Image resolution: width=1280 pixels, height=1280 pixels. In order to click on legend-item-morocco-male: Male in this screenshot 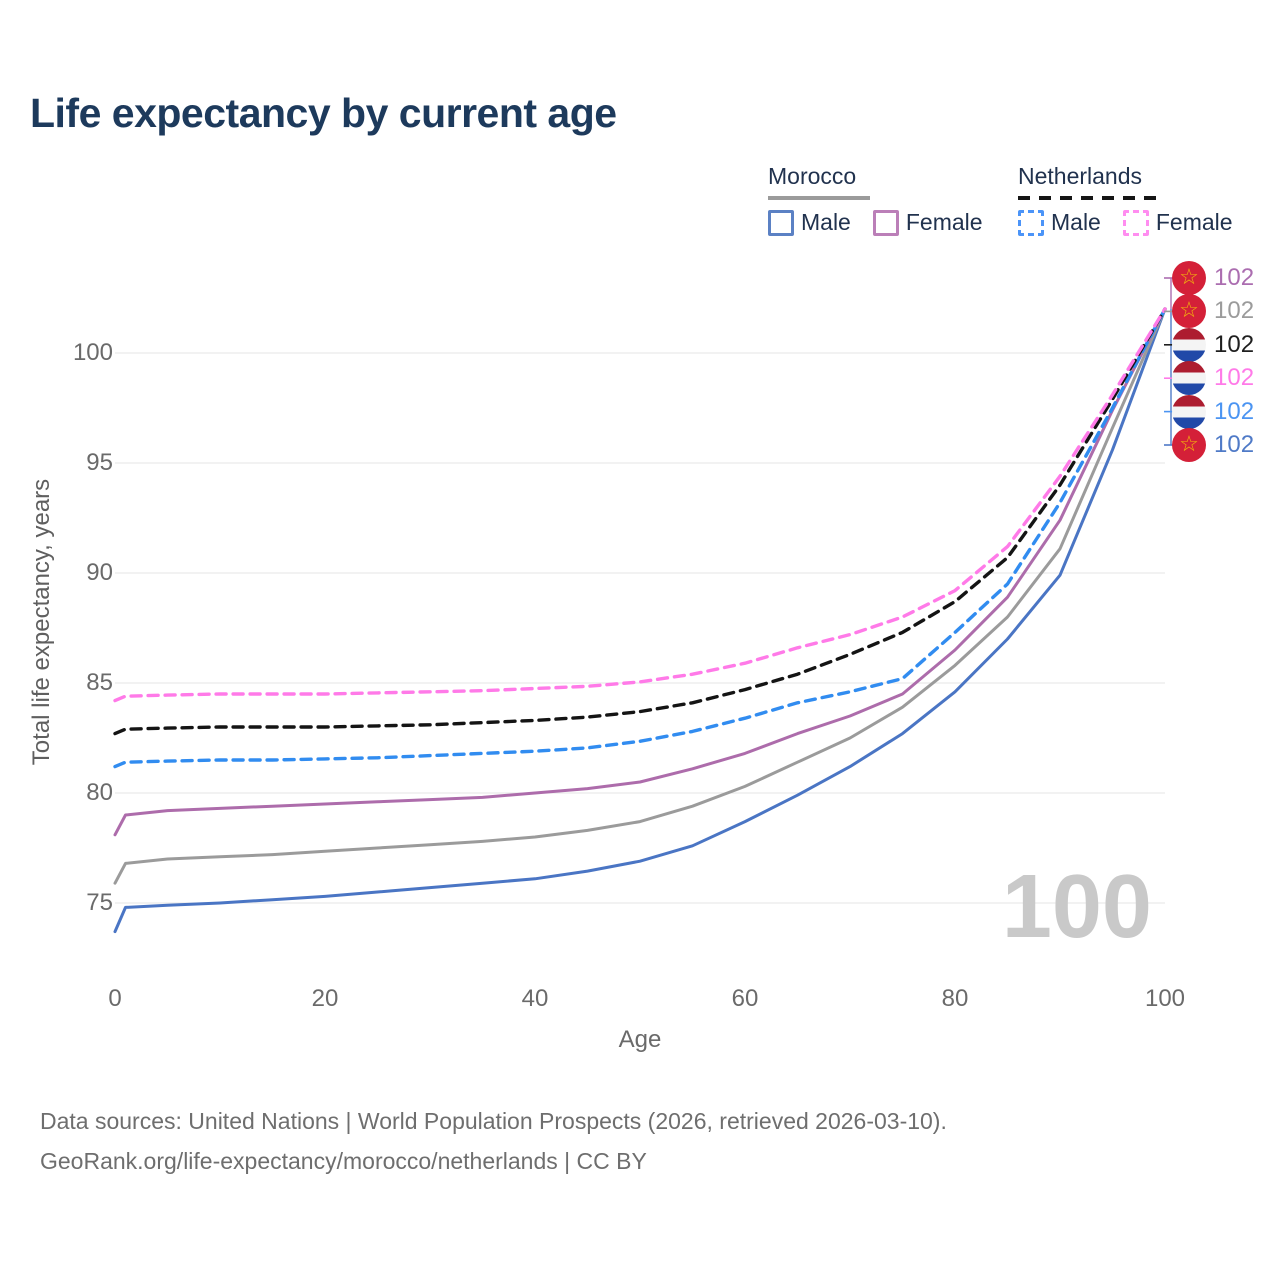, I will do `click(809, 222)`.